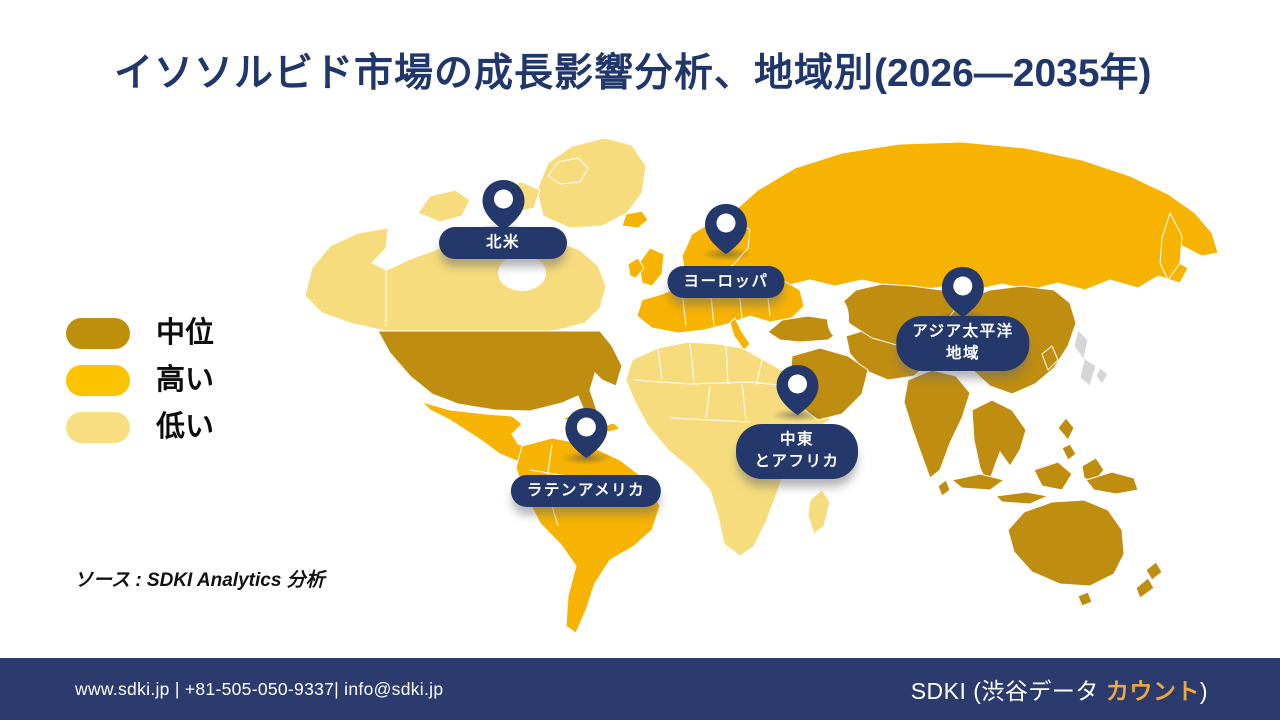  Describe the element at coordinates (999, 443) in the screenshot. I see `map-southeast-asia` at that location.